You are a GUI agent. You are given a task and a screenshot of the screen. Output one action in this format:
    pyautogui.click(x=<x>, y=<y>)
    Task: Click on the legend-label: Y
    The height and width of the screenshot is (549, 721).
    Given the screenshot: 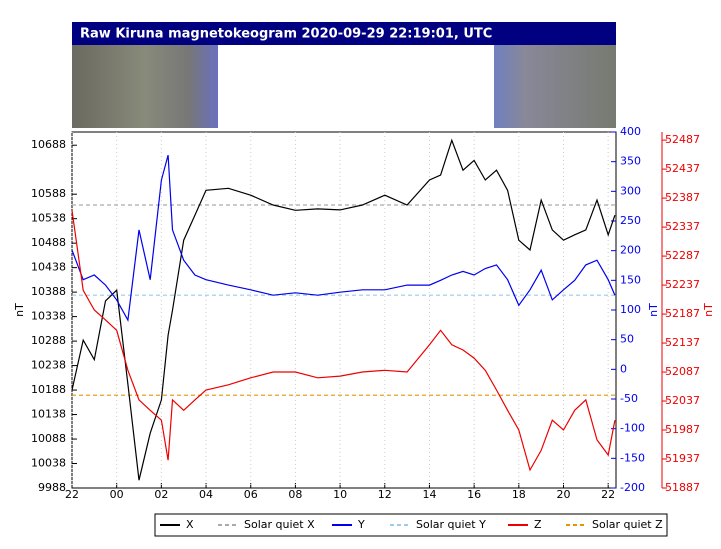 What is the action you would take?
    pyautogui.click(x=361, y=524)
    